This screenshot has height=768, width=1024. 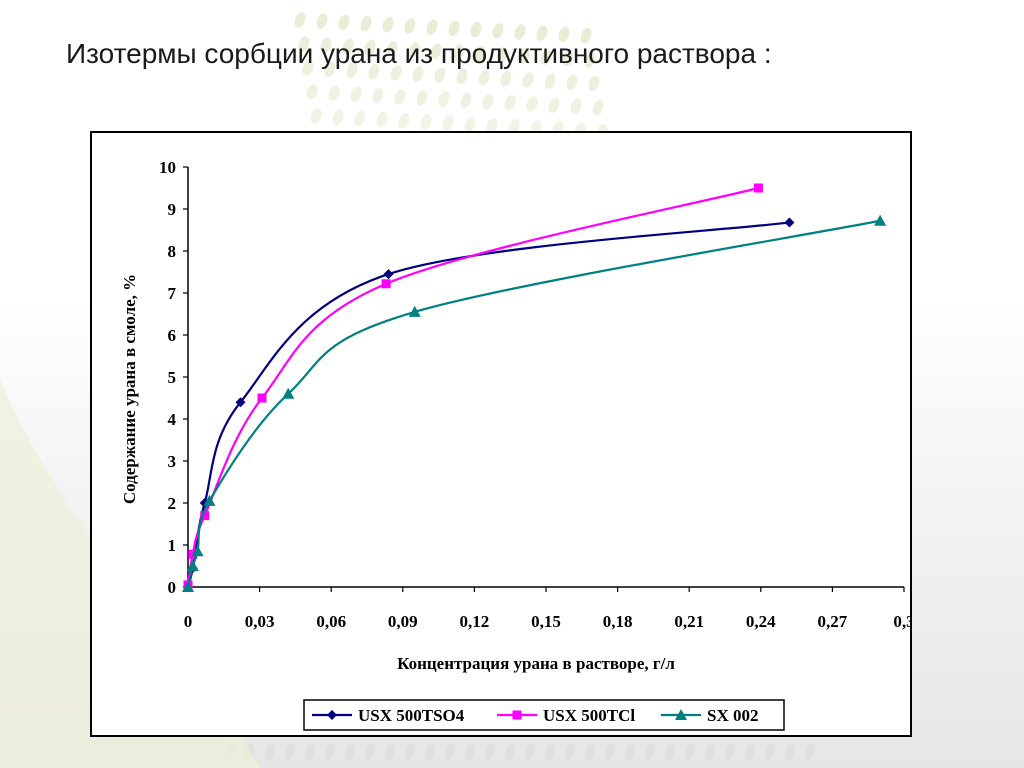 I want to click on x-tick-label: 0,18, so click(x=618, y=621).